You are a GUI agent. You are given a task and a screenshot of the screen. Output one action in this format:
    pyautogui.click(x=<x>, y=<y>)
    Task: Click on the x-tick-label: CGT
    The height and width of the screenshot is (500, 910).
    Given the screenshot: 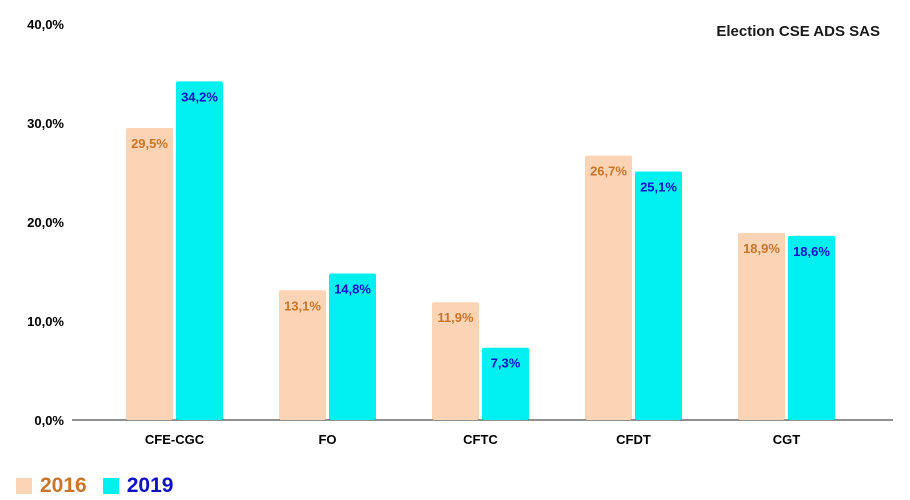 What is the action you would take?
    pyautogui.click(x=787, y=439)
    